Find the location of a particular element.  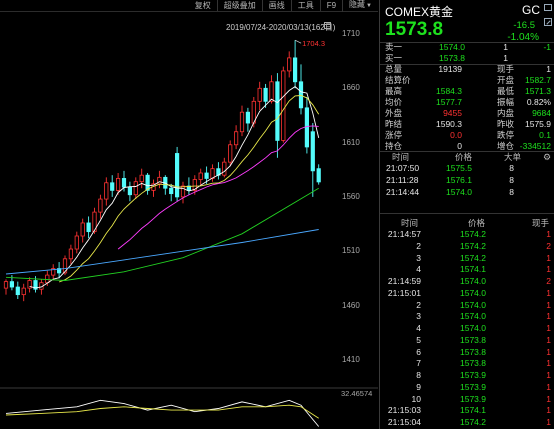

trade-row: 5 1573.8 1 is located at coordinates (467, 340).